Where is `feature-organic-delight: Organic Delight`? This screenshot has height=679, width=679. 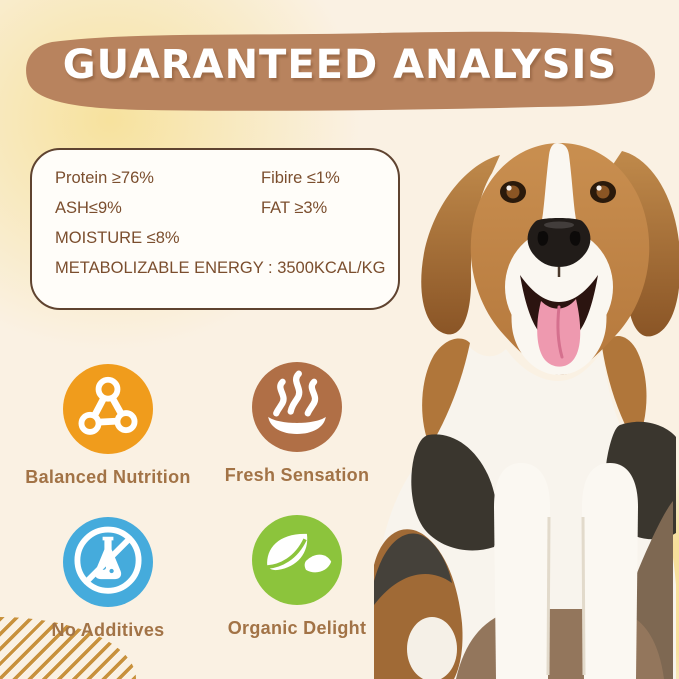 feature-organic-delight: Organic Delight is located at coordinates (297, 577).